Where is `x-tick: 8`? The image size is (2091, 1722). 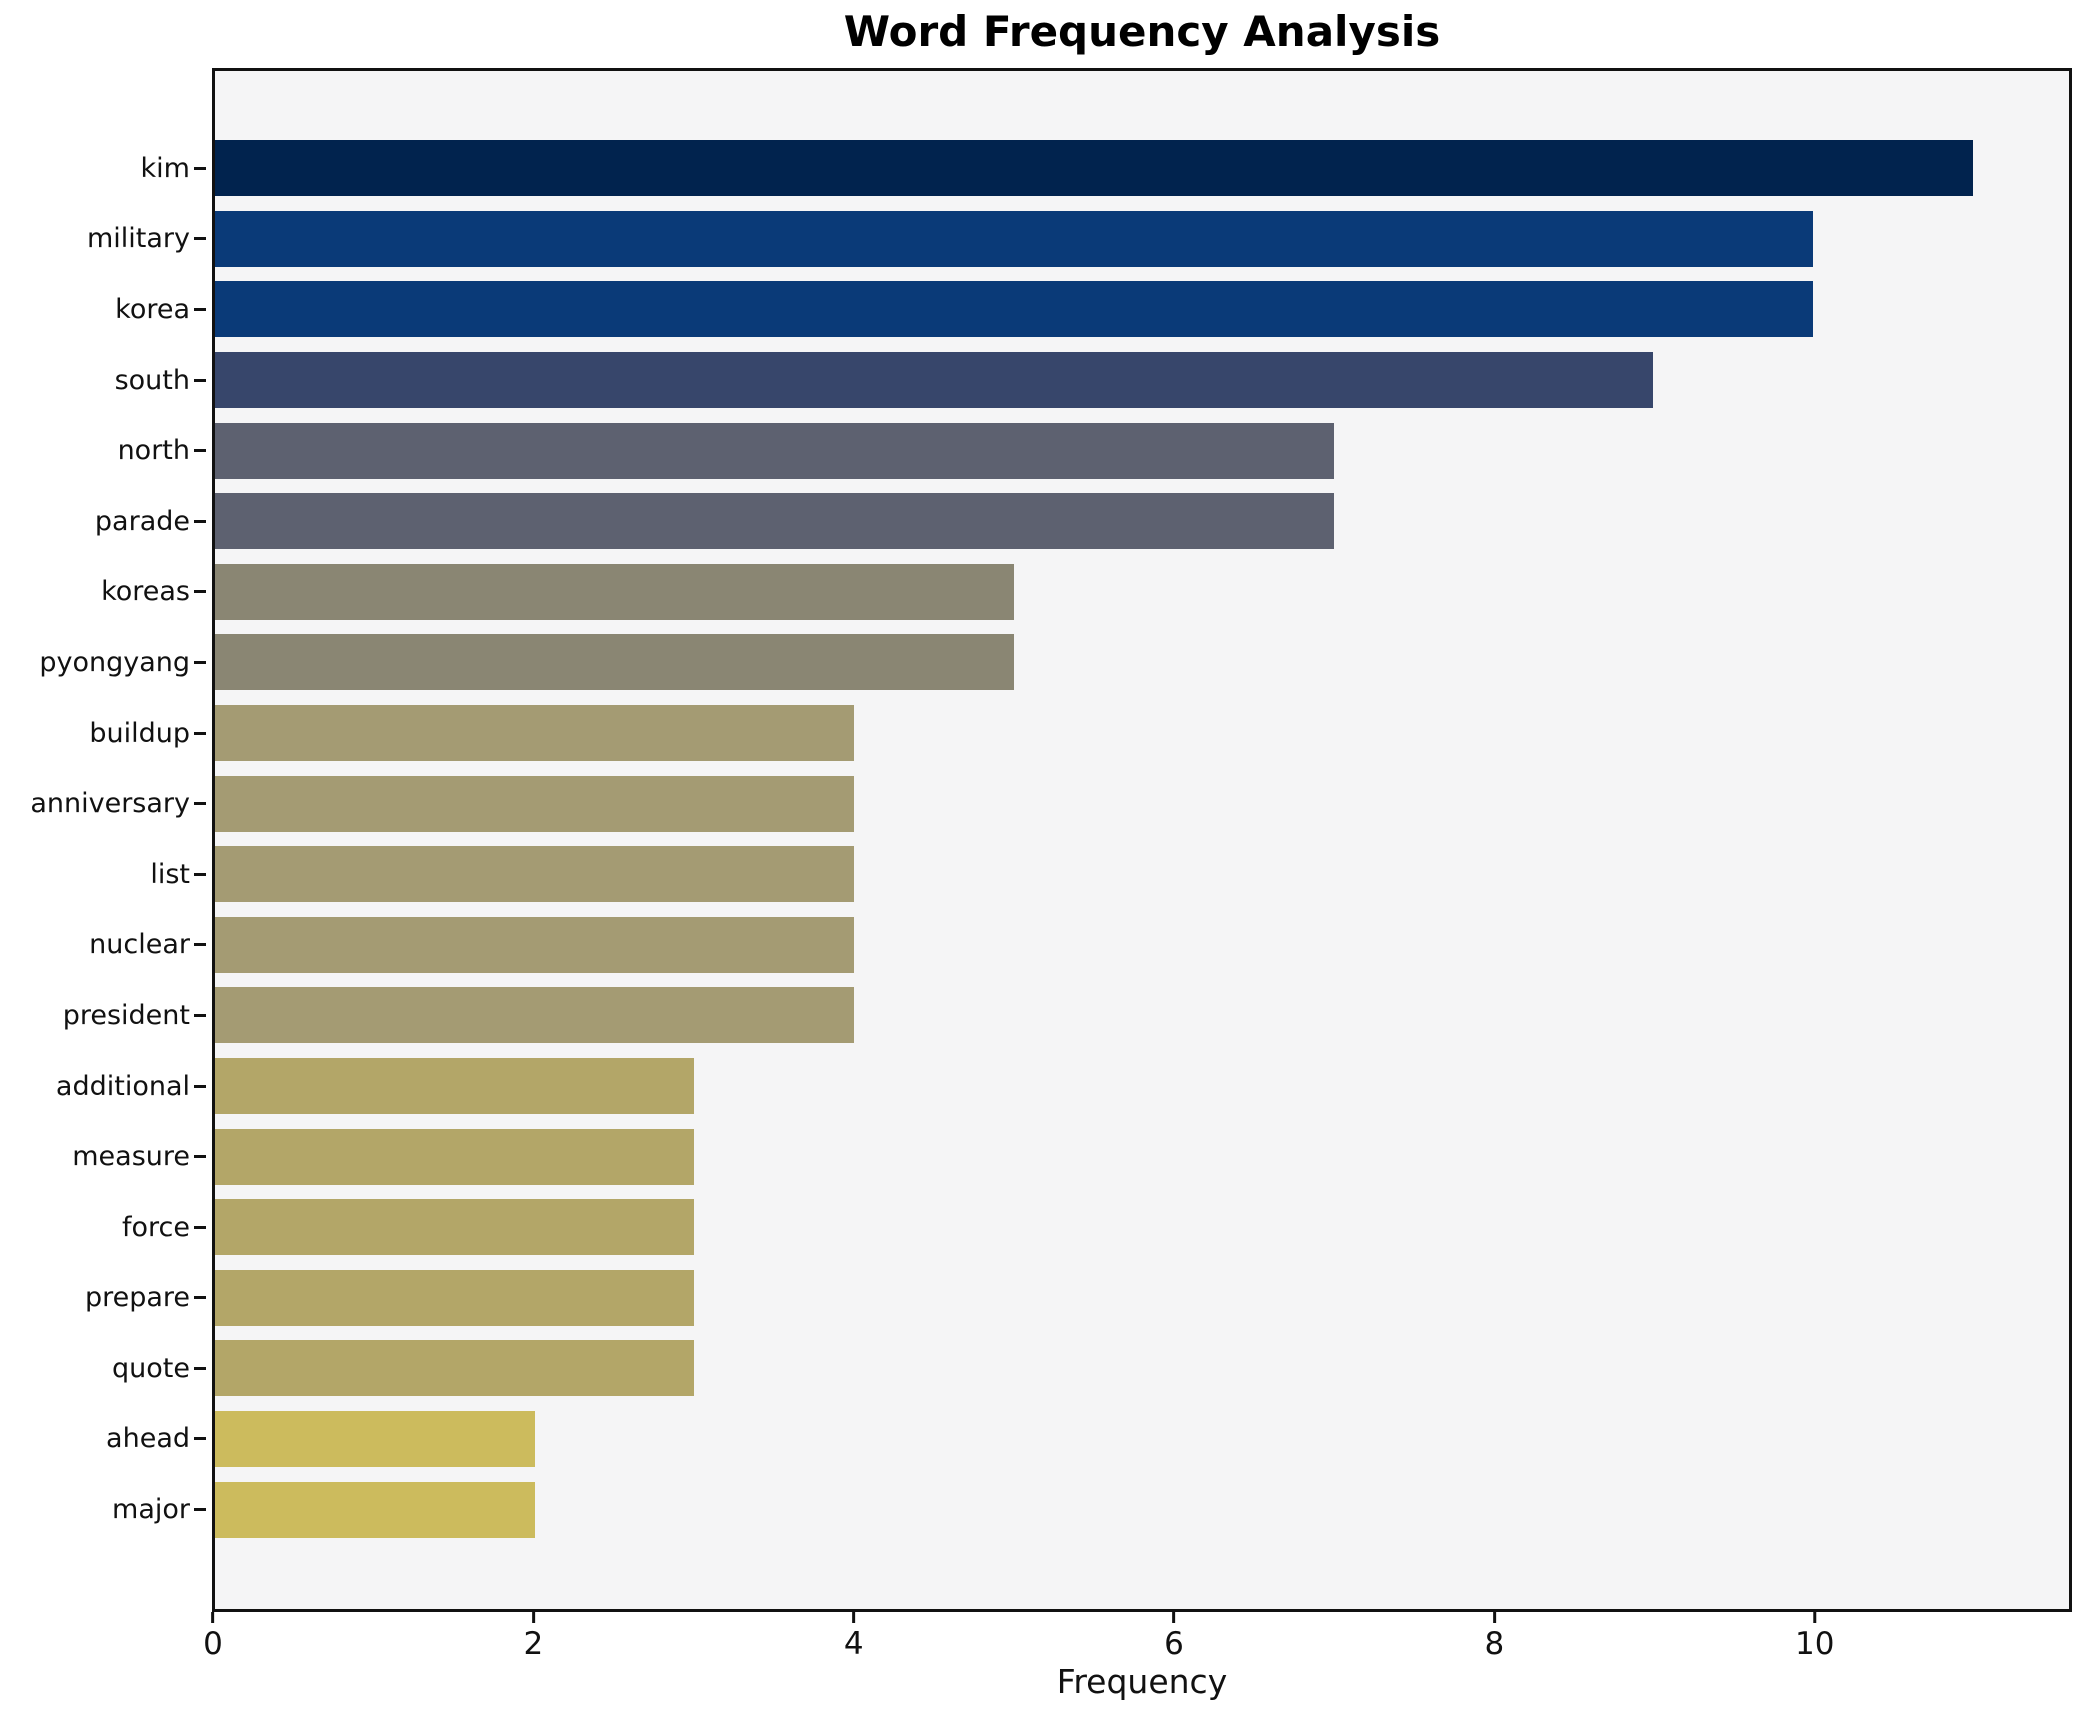 x-tick: 8 is located at coordinates (1494, 1637).